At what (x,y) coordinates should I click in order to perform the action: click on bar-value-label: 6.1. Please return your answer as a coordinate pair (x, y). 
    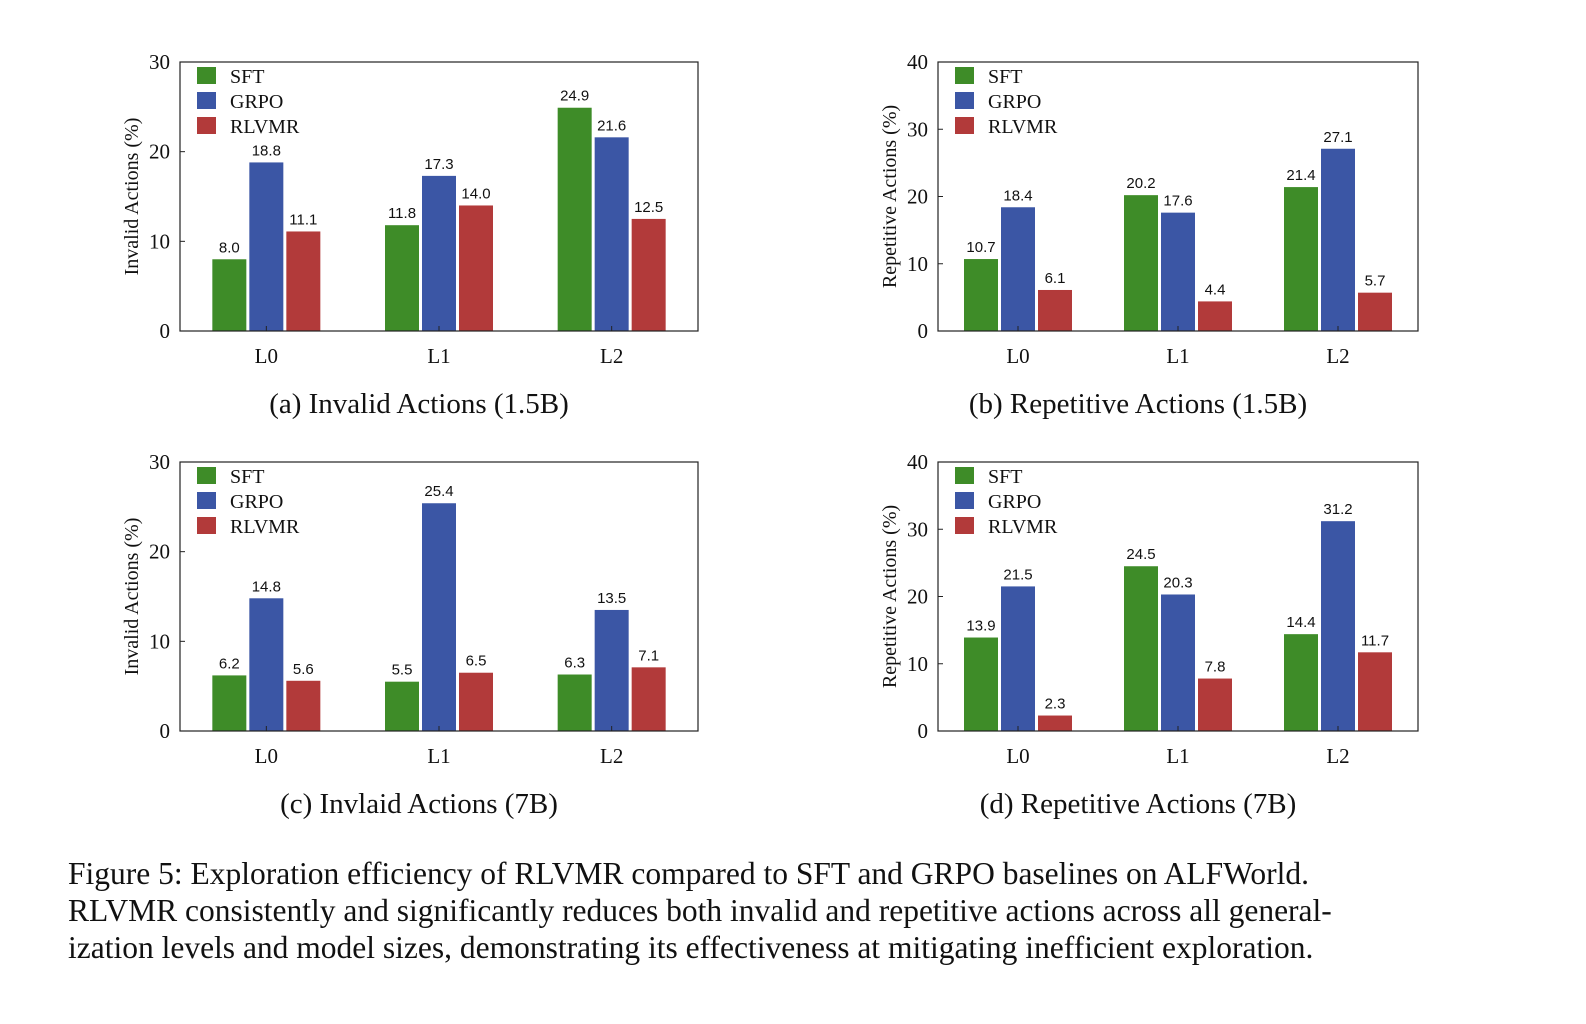
    Looking at the image, I should click on (1055, 278).